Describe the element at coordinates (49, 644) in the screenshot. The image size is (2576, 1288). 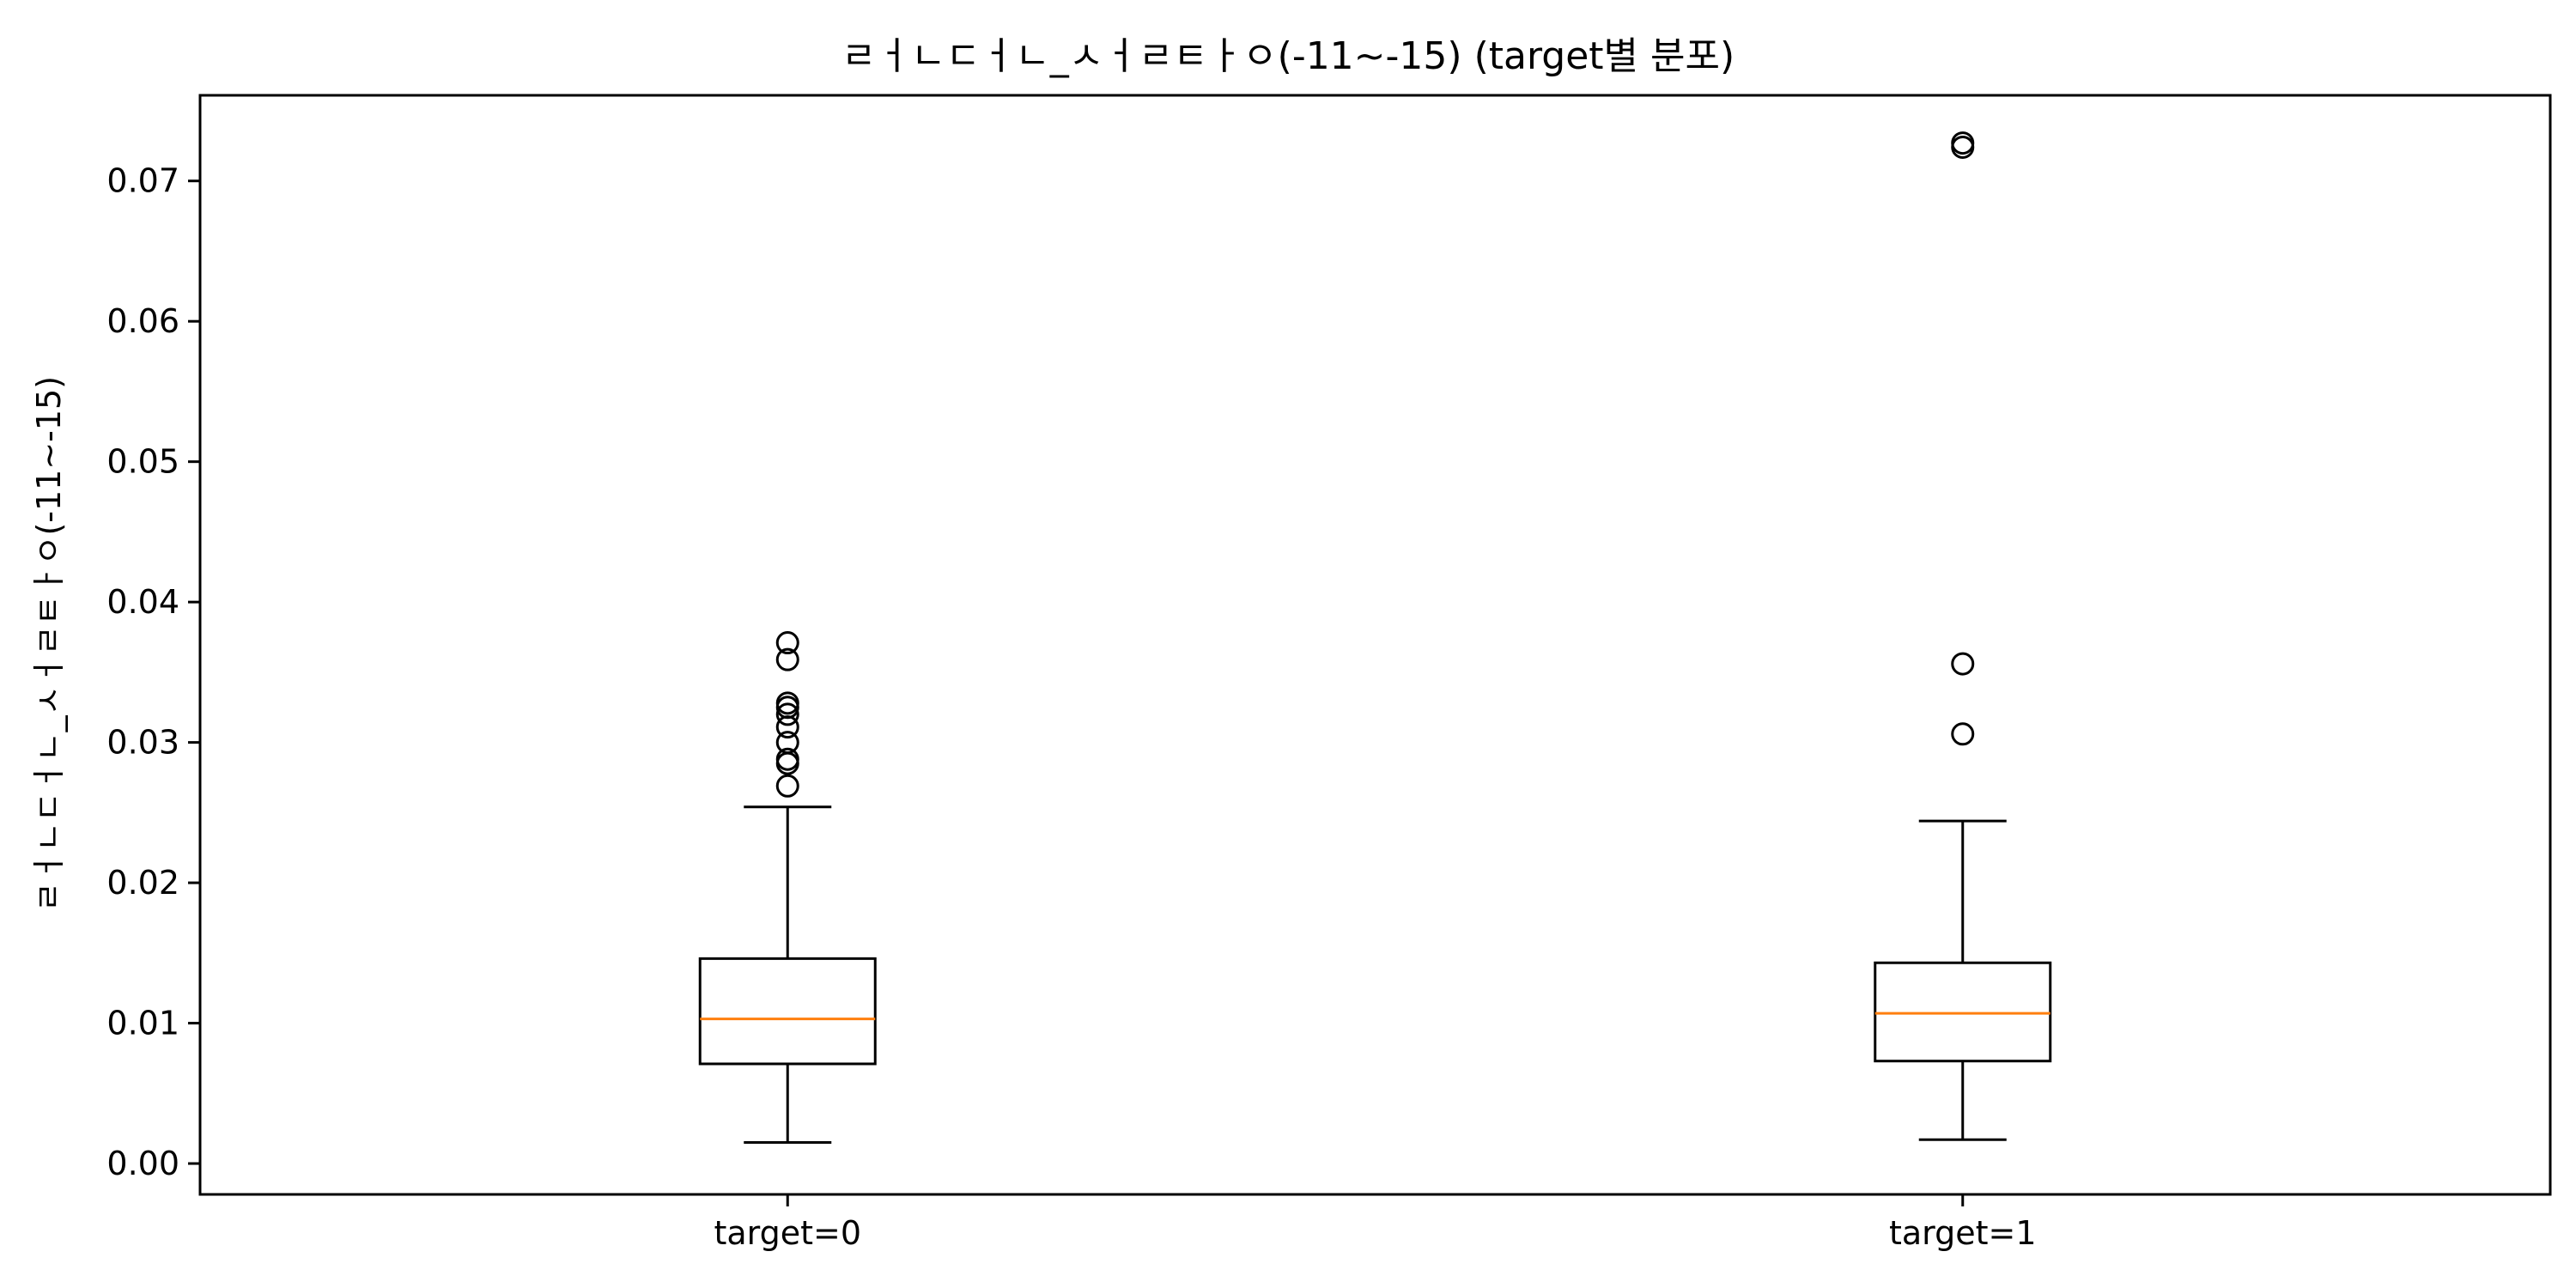
I see `y-axis-label: ㄹㅓㄴㄷㅓㄴ_ㅅㅓㄹㅌㅏㅇ(-11~-15)` at that location.